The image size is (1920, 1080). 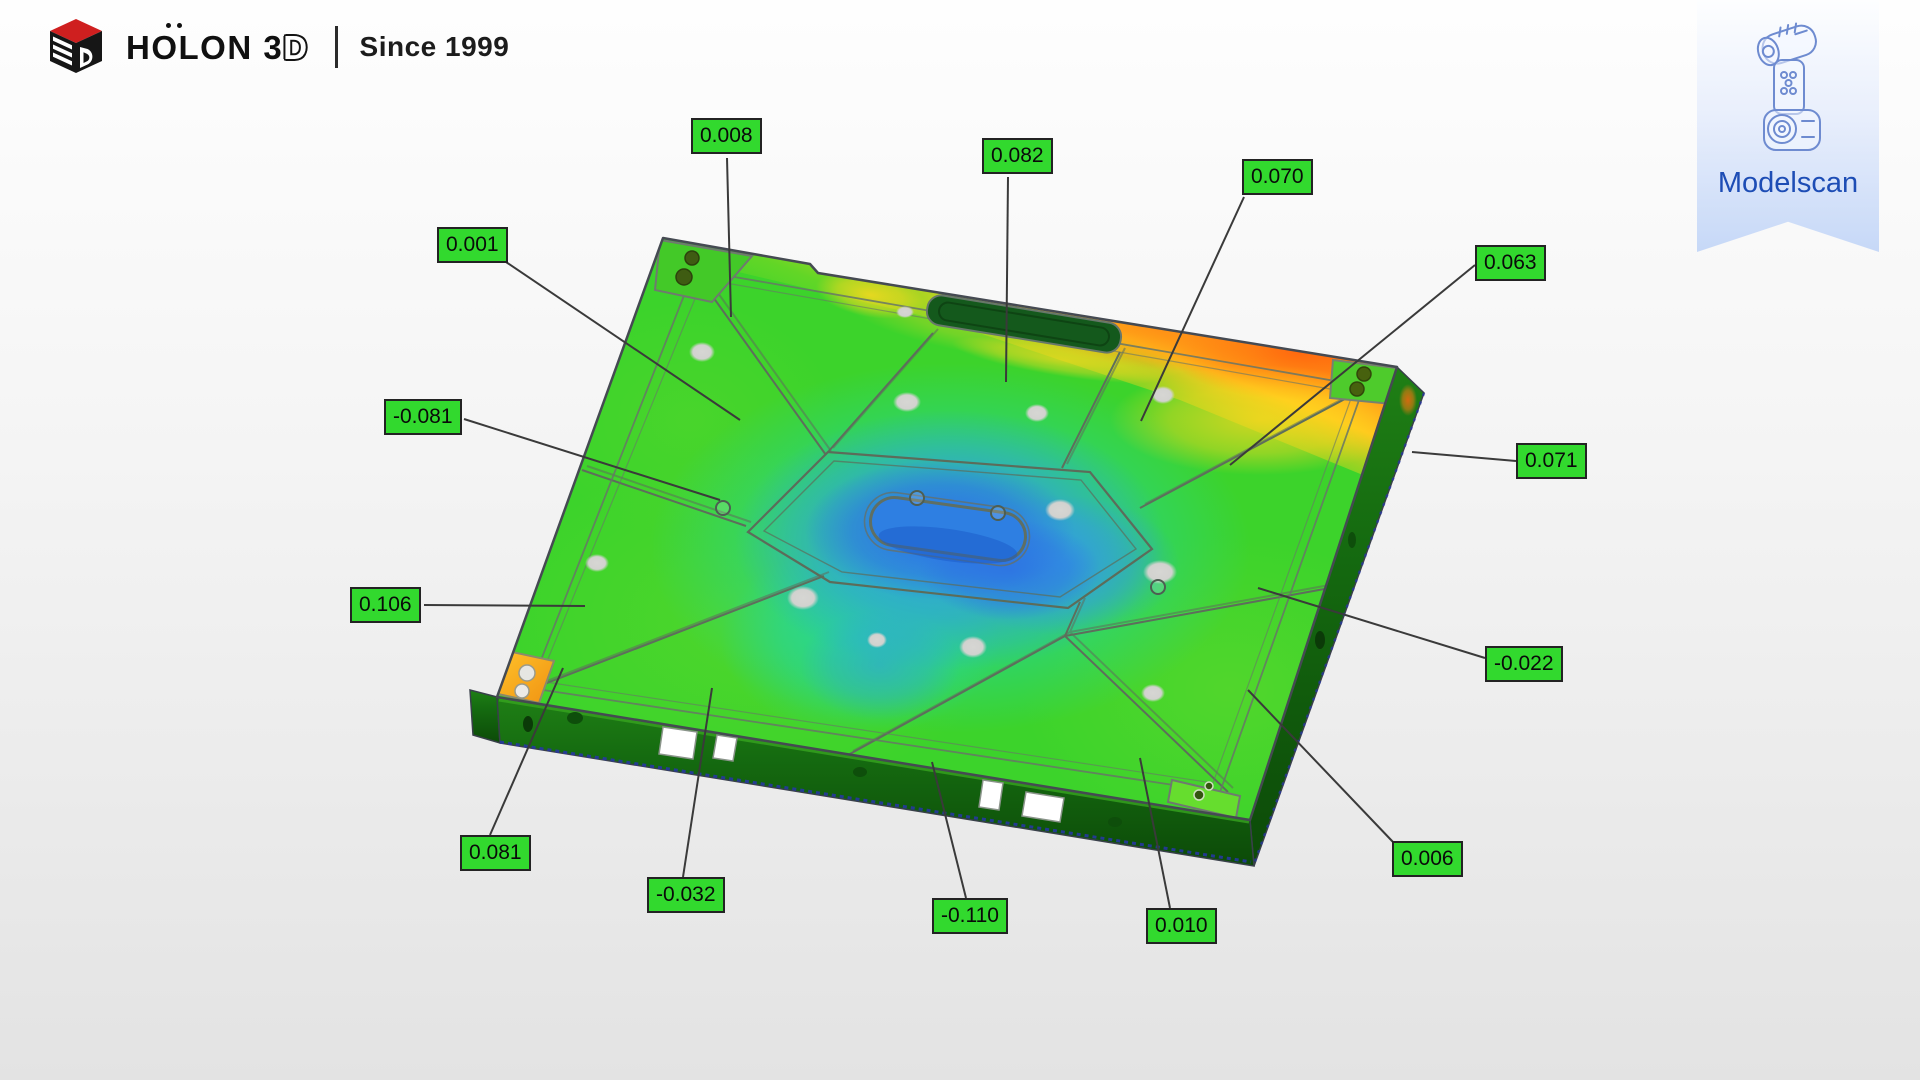 What do you see at coordinates (205, 47) in the screenshot?
I see `brand-name-main: HOLON 3` at bounding box center [205, 47].